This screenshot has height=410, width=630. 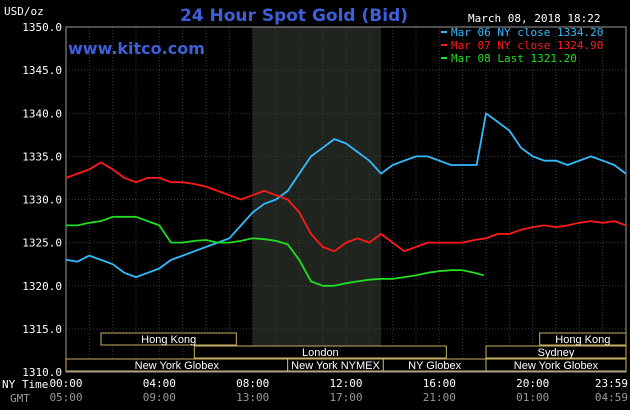 I want to click on legend-entry: Mar 07 NY close 1324.90, so click(x=527, y=45).